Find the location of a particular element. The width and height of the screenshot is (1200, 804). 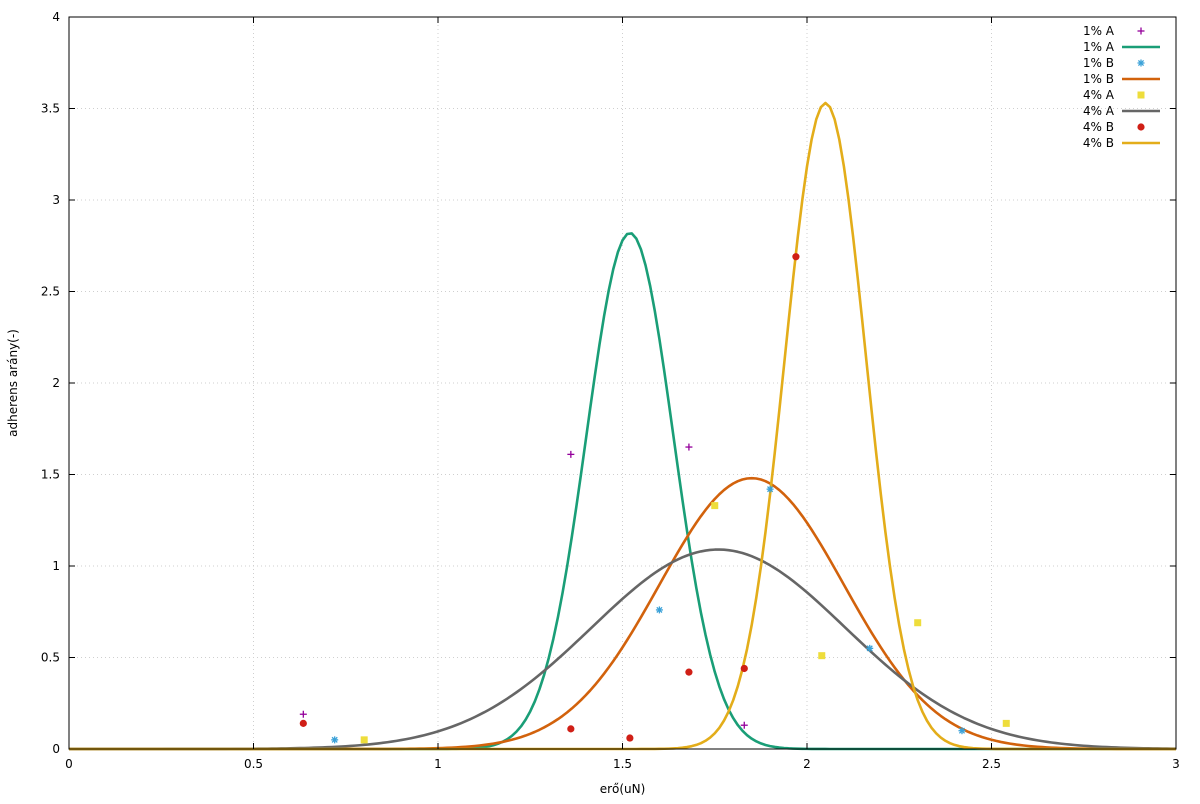

x-tick-label: 0 is located at coordinates (69, 764).